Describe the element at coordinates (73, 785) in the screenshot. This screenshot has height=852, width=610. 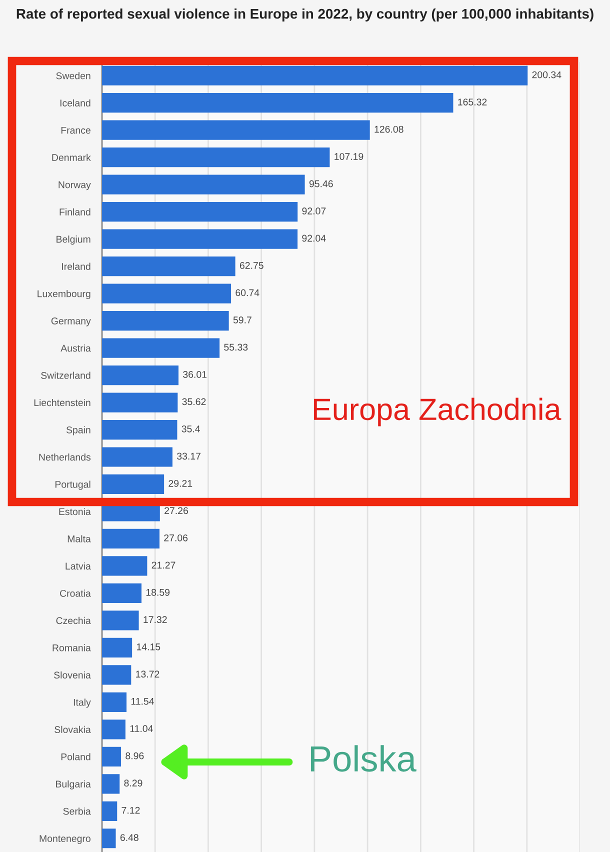
I see `y-tick-label: Bulgaria` at that location.